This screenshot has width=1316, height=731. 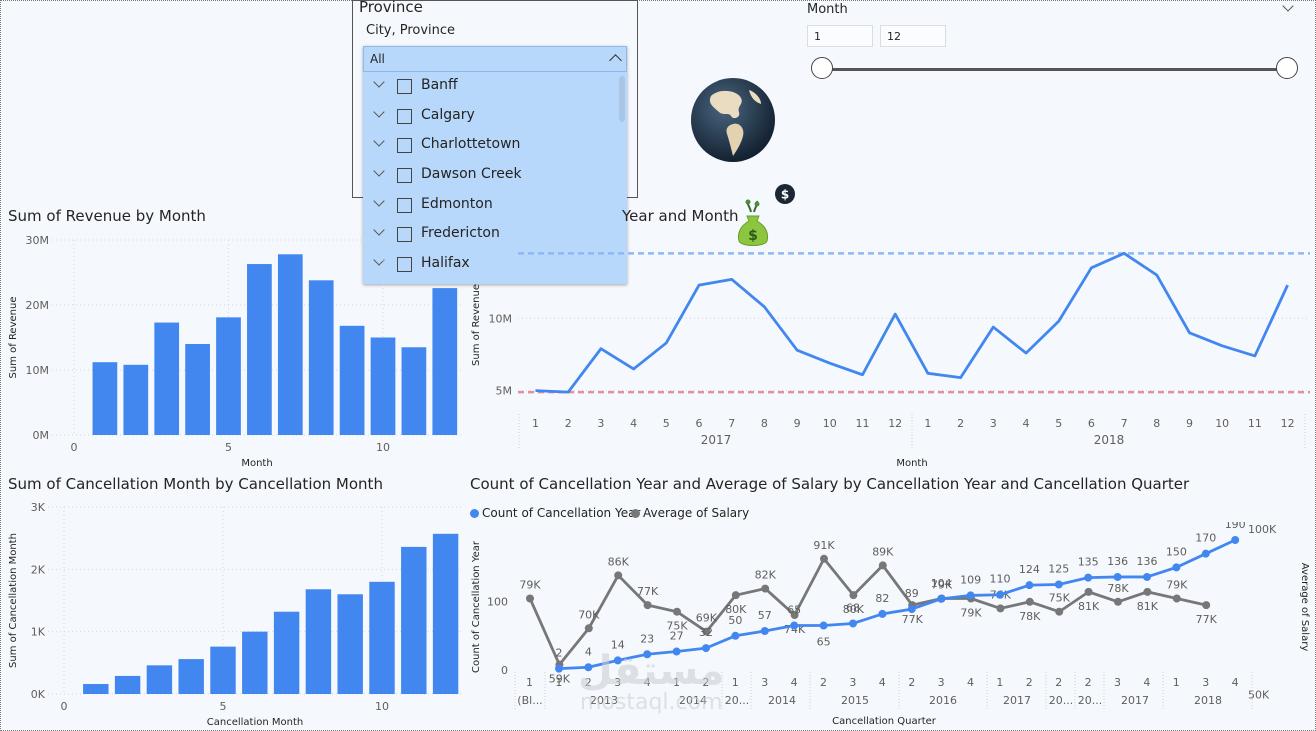 I want to click on month-slider-max-handle, so click(x=1287, y=68).